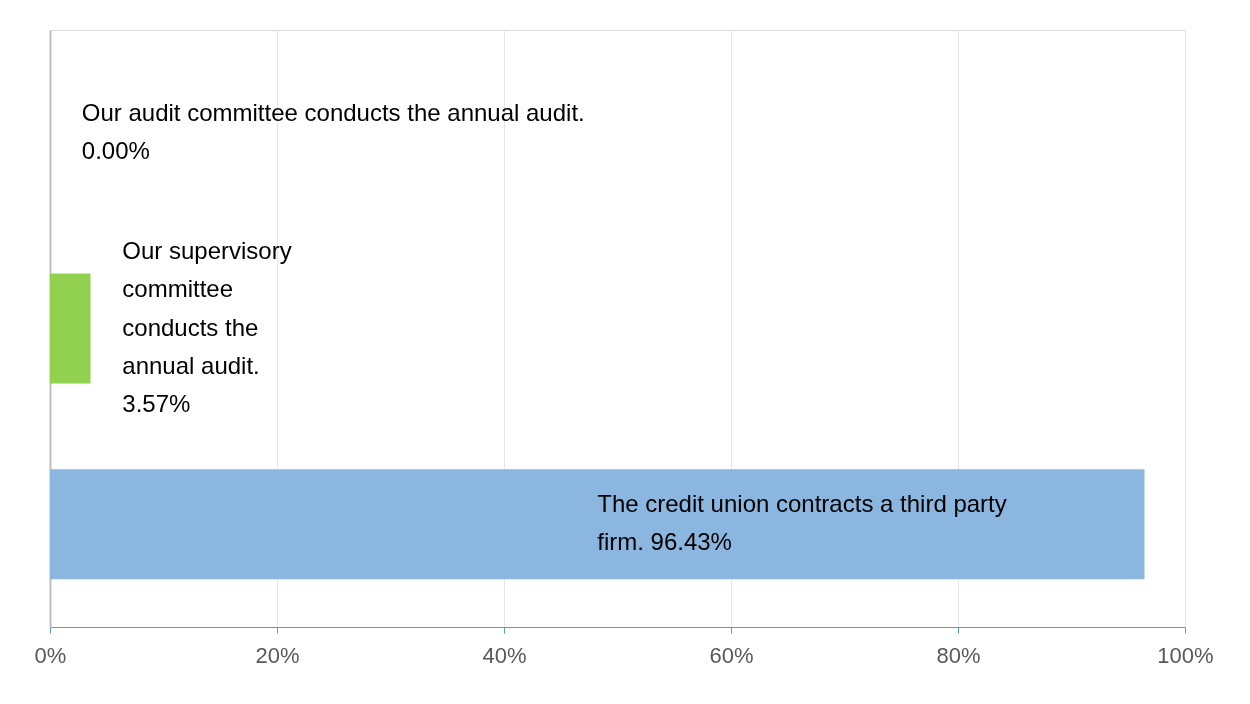  What do you see at coordinates (731, 655) in the screenshot?
I see `x-tick-label: 60%` at bounding box center [731, 655].